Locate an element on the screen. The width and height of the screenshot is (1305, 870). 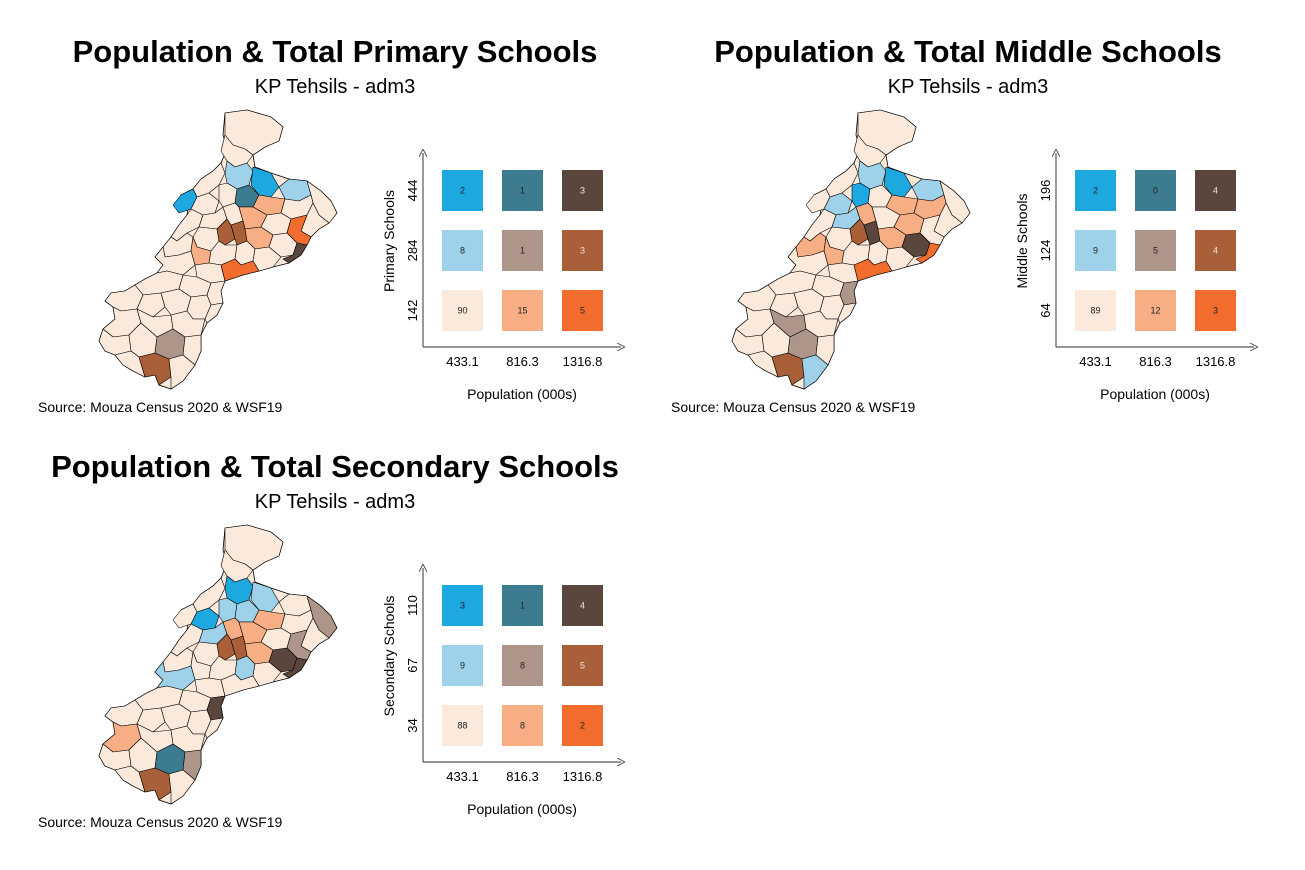
legend-tile-count: 15 is located at coordinates (522, 311).